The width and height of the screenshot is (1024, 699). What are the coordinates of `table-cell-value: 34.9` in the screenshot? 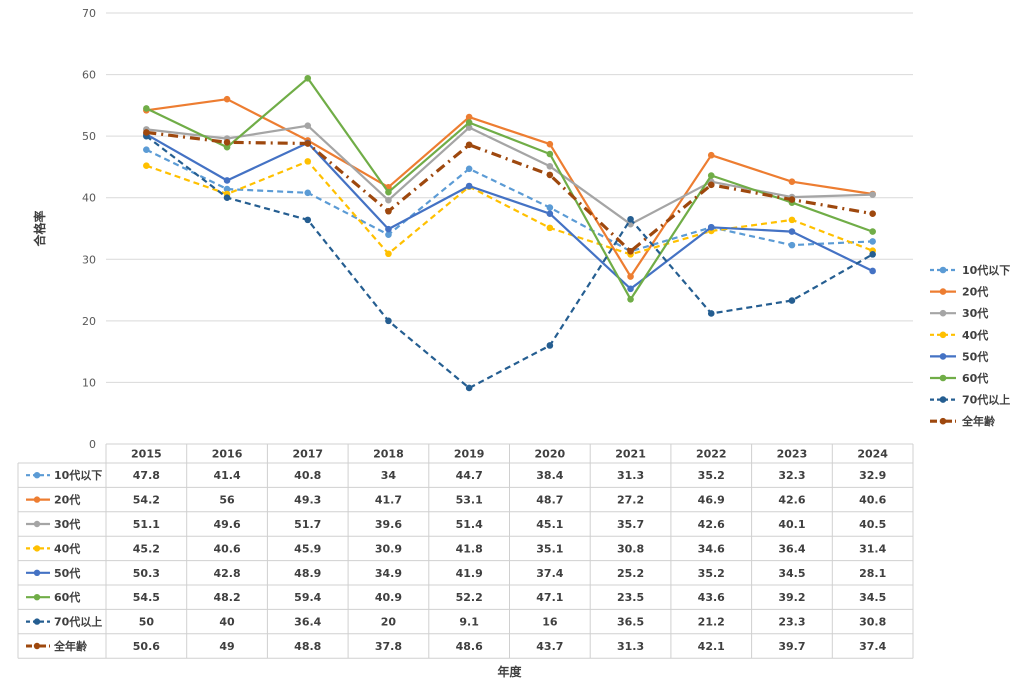 It's located at (388, 573).